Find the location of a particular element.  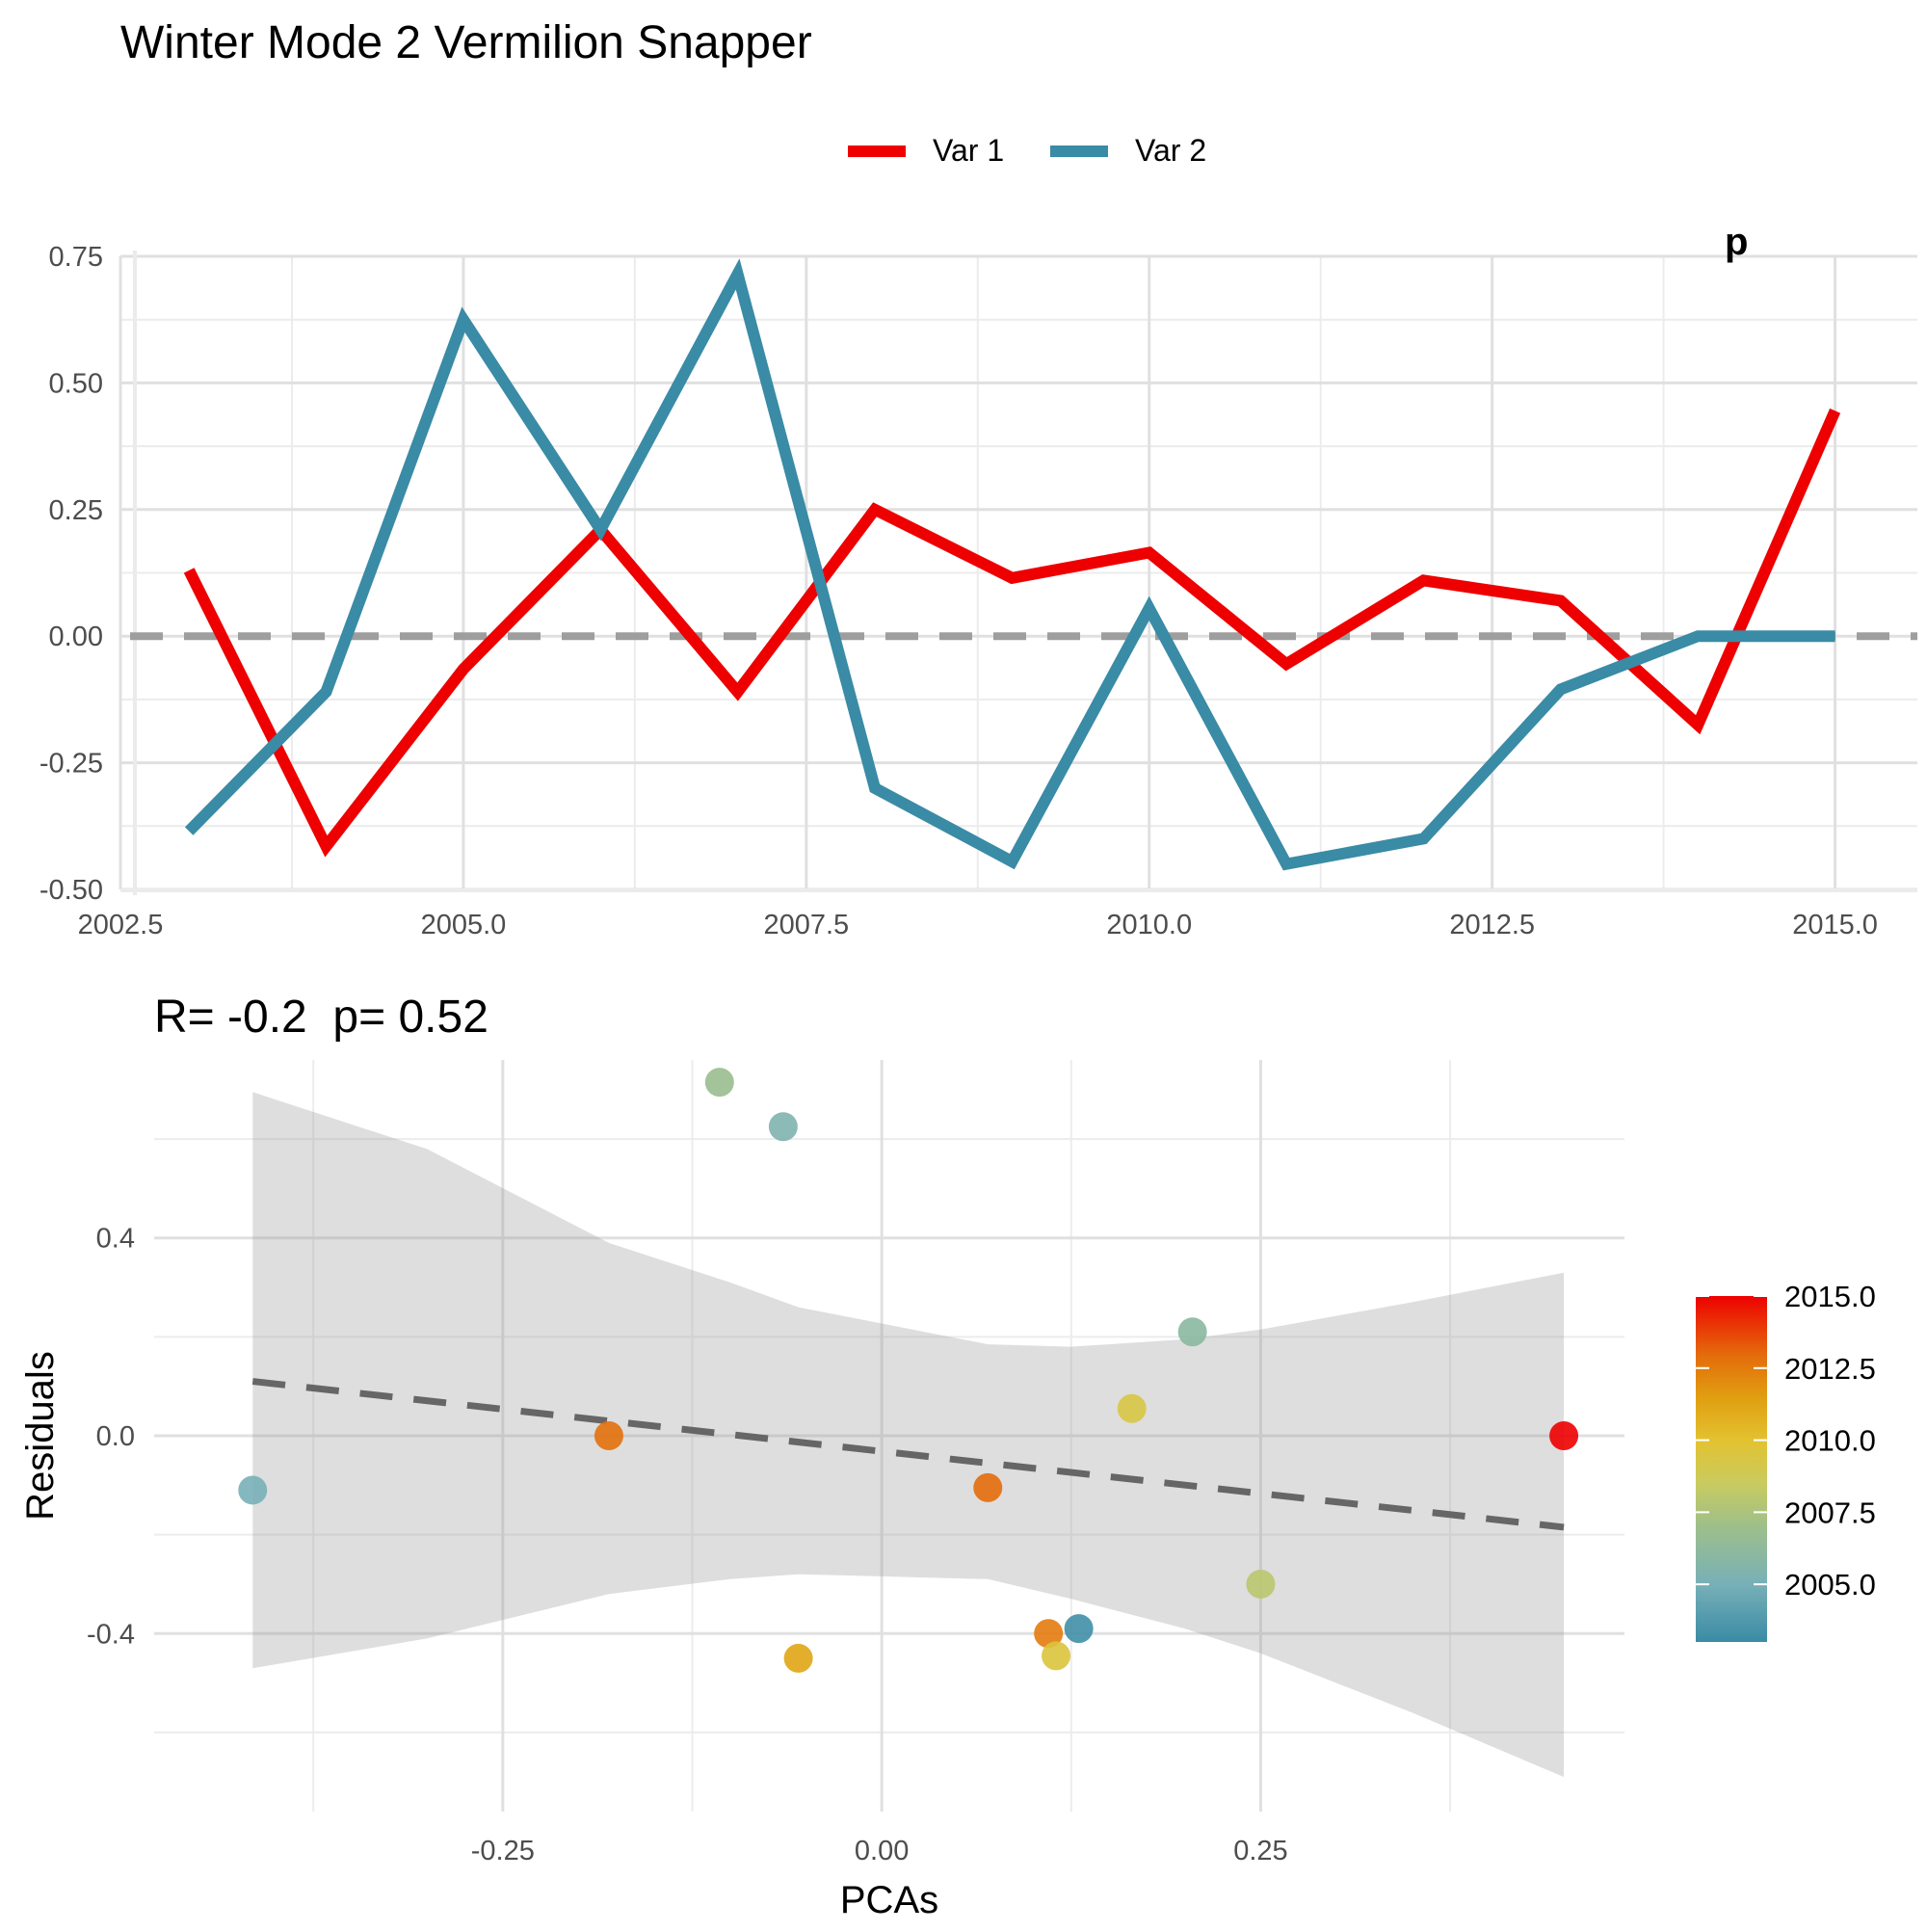

top-y-tick-label: 0.75 is located at coordinates (76, 257).